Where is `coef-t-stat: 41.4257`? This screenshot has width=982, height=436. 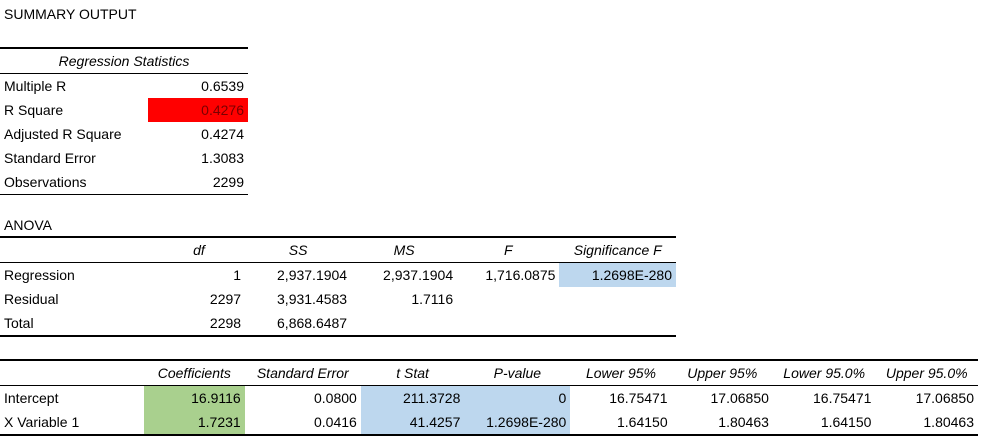
coef-t-stat: 41.4257 is located at coordinates (412, 423).